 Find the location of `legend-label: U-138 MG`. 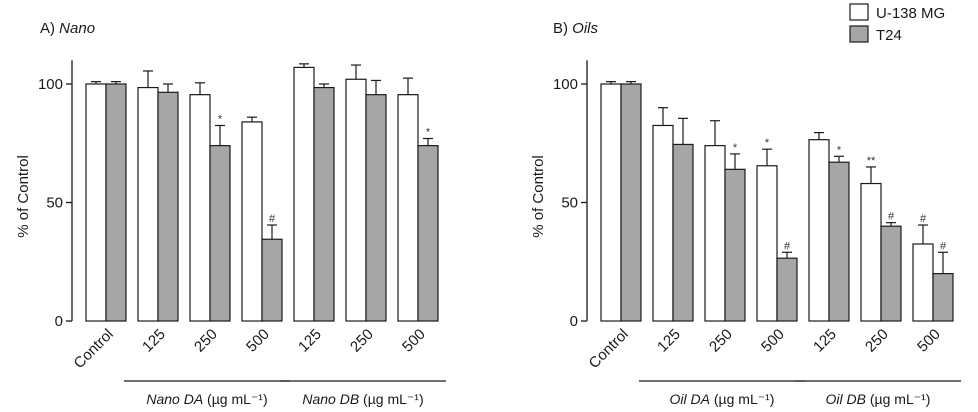

legend-label: U-138 MG is located at coordinates (910, 13).